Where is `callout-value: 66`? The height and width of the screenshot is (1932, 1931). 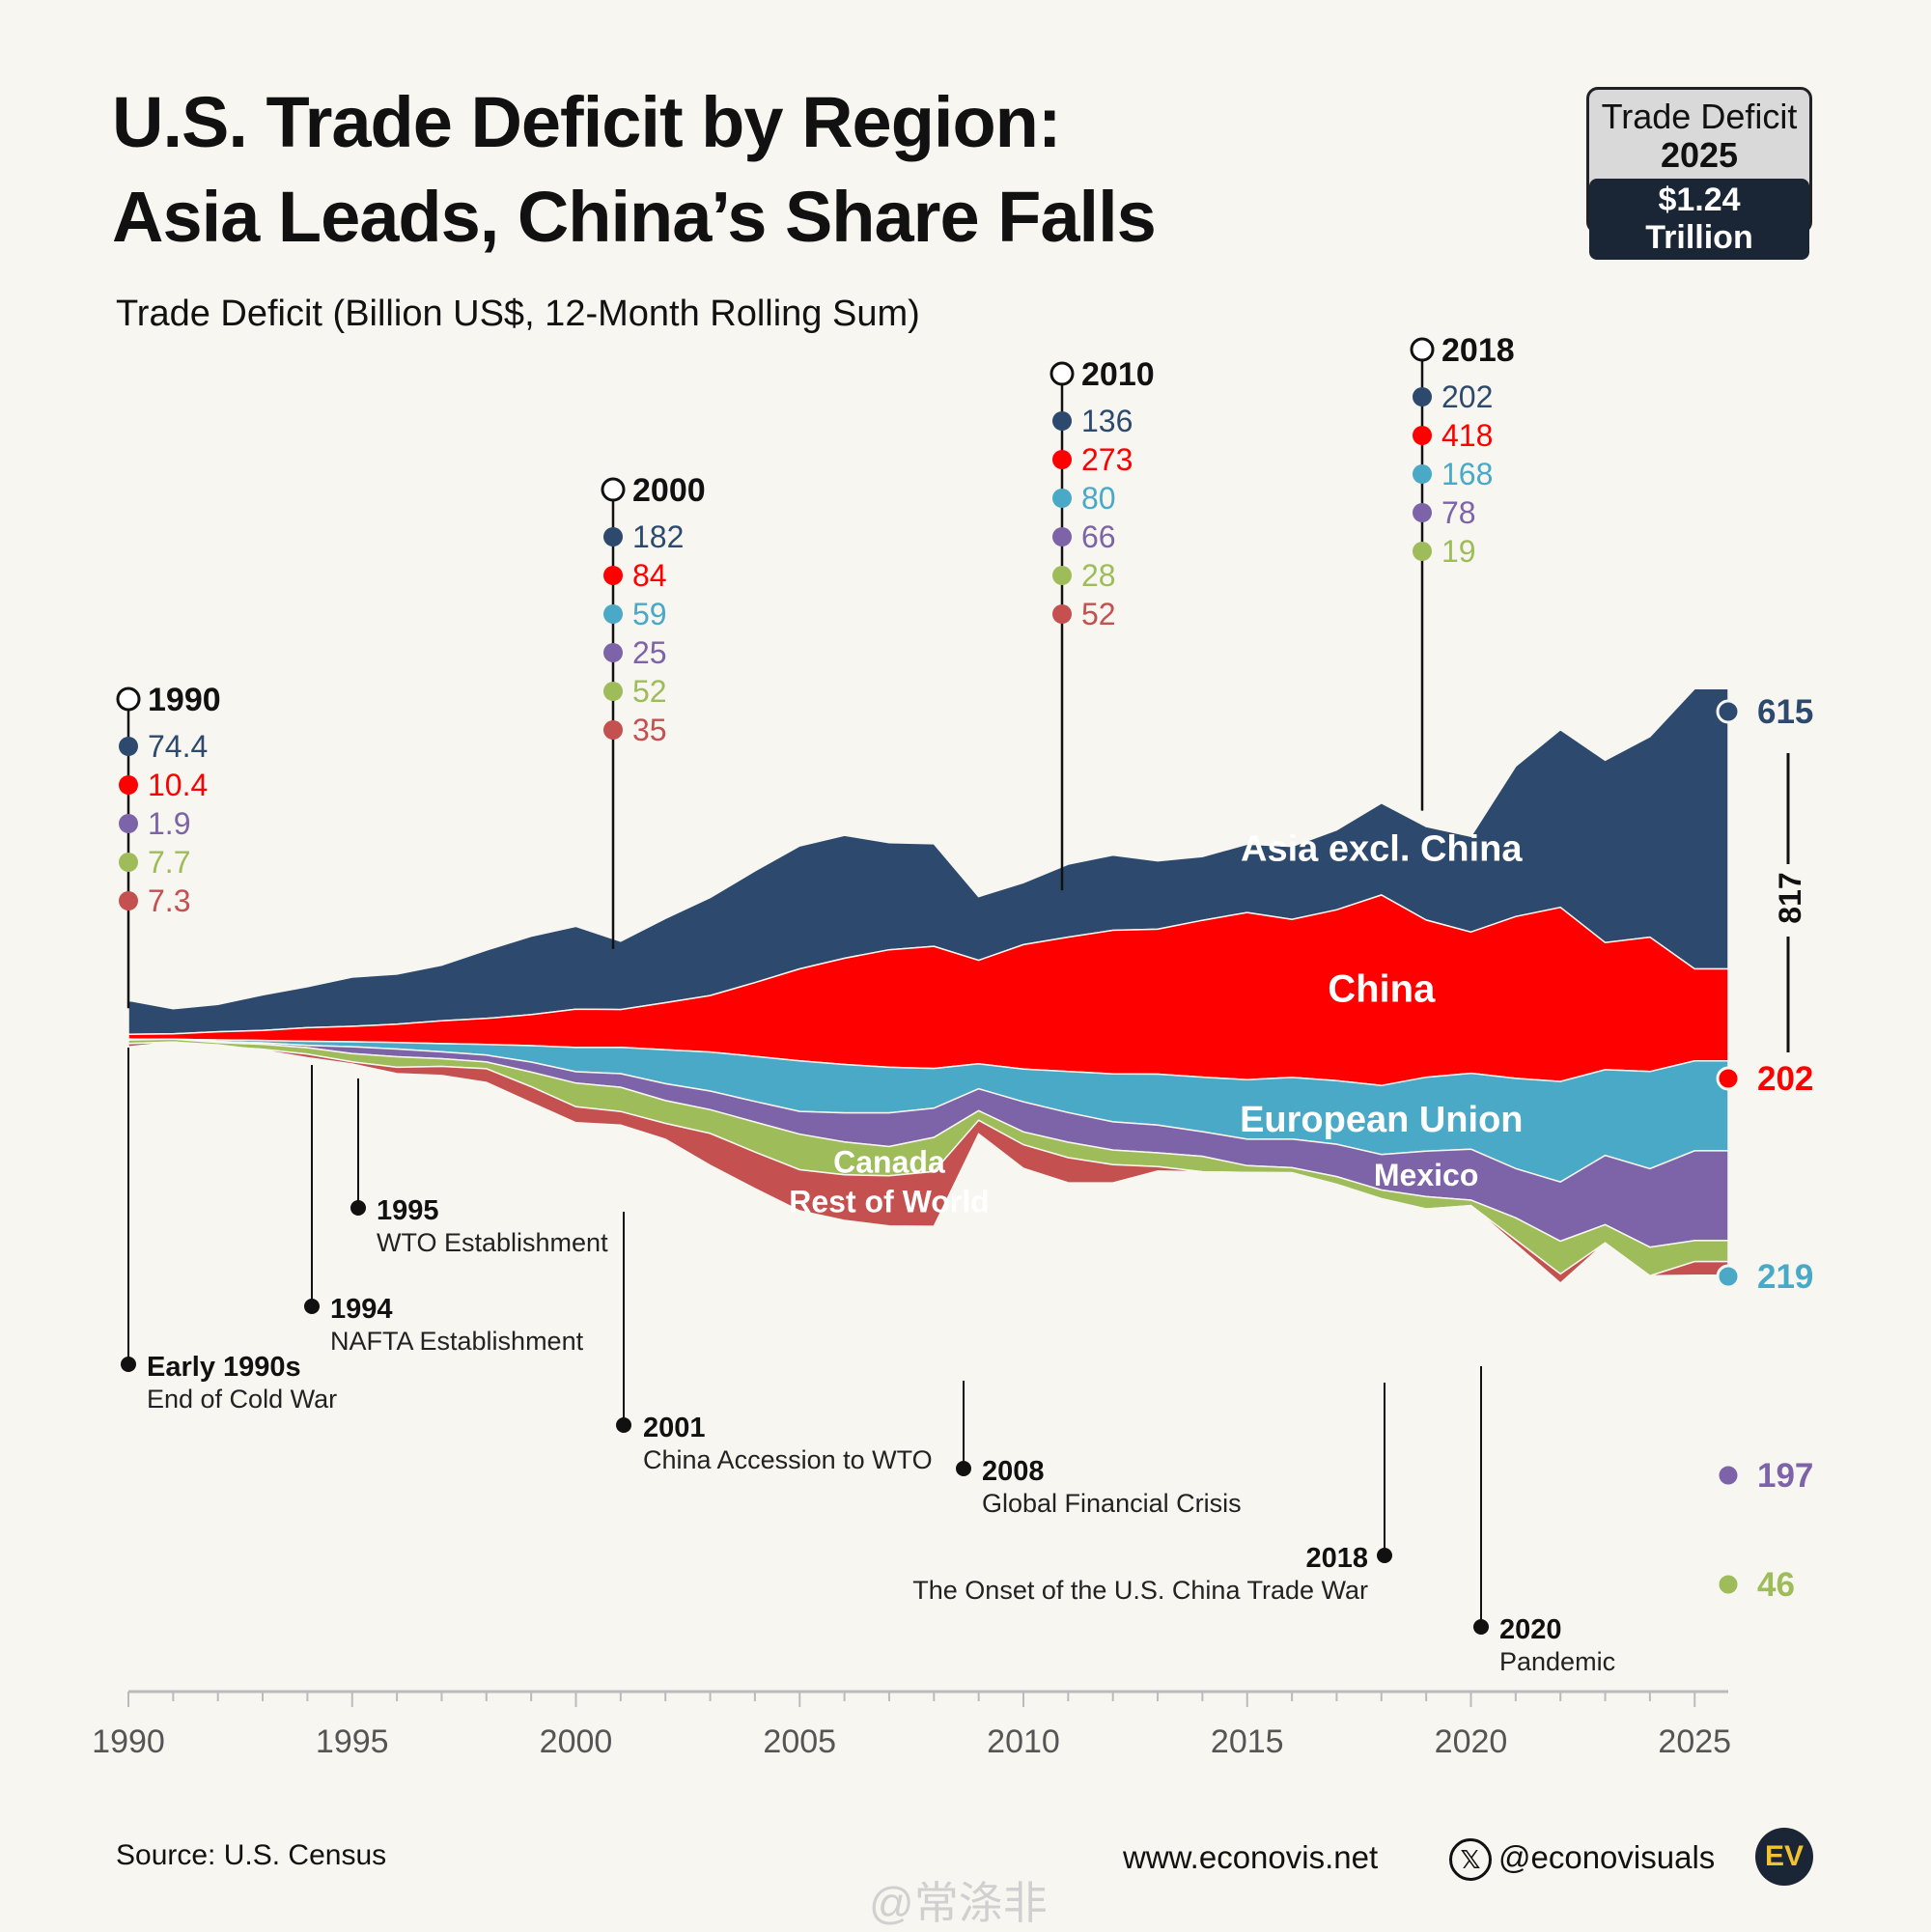
callout-value: 66 is located at coordinates (1098, 537).